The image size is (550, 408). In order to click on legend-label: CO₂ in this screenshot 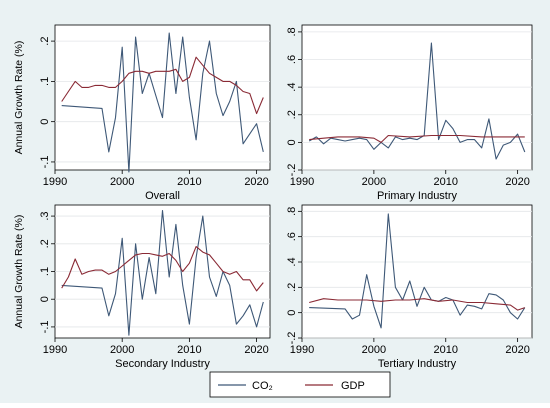, I will do `click(262, 386)`.